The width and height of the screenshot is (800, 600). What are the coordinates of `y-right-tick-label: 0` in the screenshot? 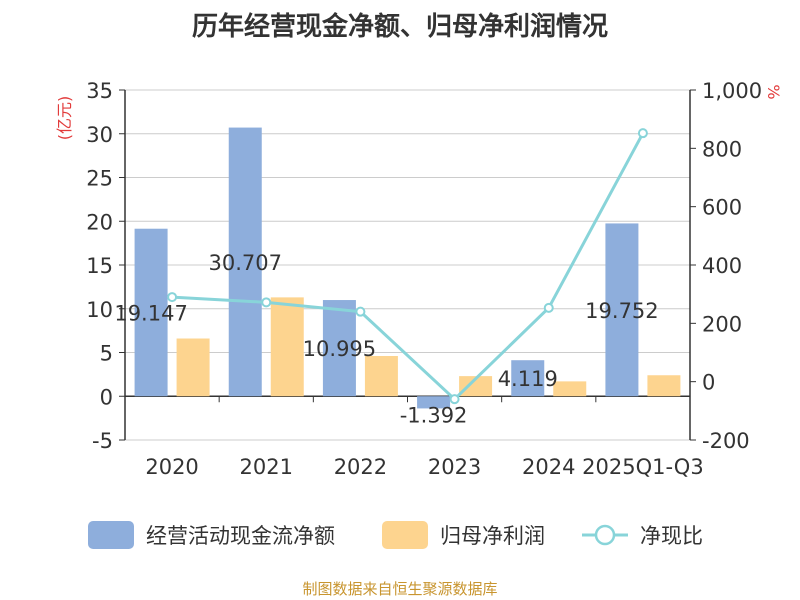 It's located at (708, 383).